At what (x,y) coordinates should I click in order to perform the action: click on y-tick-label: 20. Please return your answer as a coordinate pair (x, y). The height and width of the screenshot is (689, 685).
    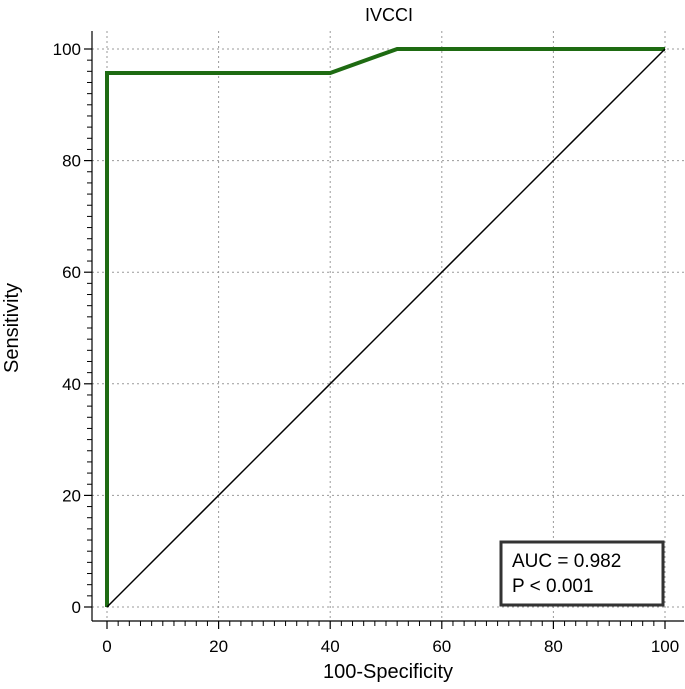
    Looking at the image, I should click on (71, 495).